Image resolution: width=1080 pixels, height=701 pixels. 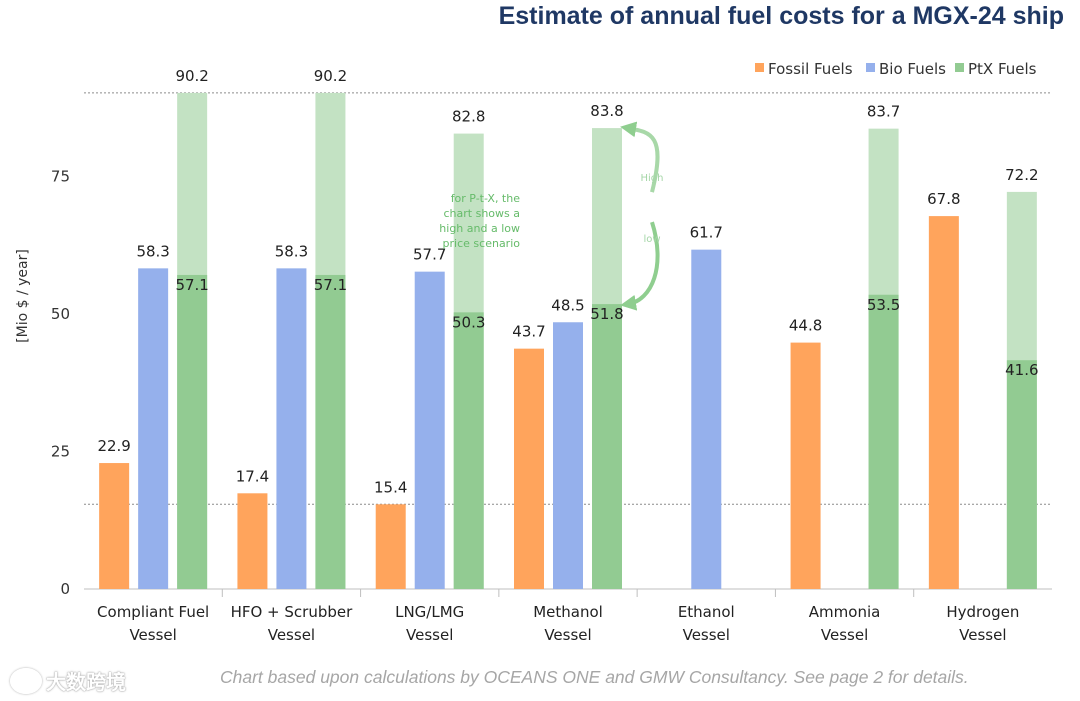 I want to click on legend-label: PtX Fuels, so click(x=1002, y=69).